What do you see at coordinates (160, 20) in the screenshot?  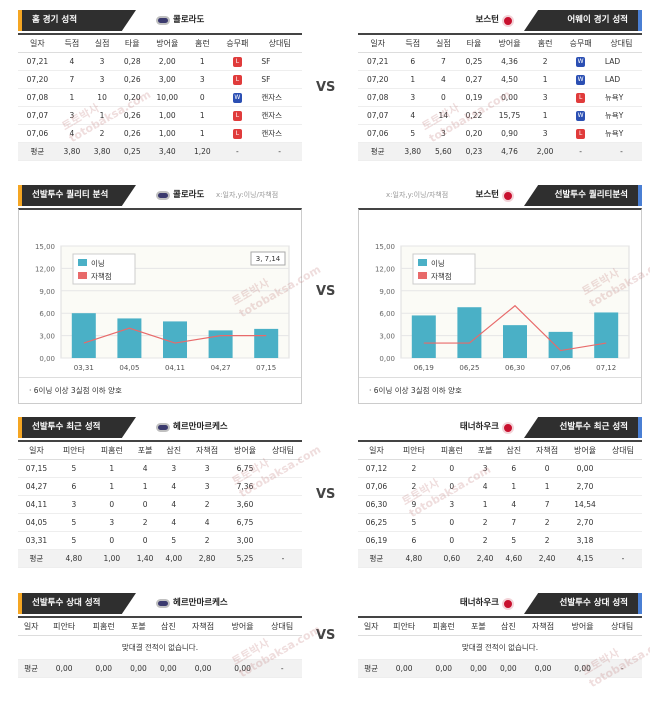 I see `panel-header: 홈 경기 성적 콜로라도` at bounding box center [160, 20].